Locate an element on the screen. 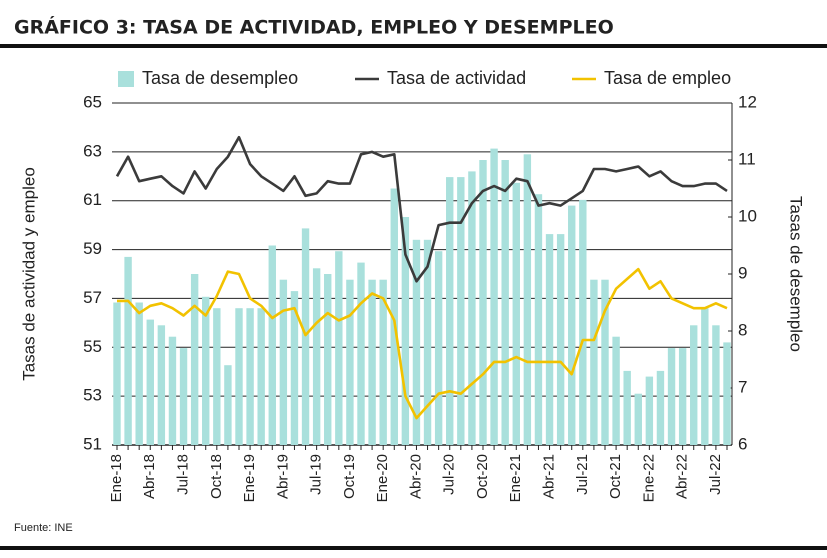 This screenshot has width=827, height=558. legend-swatch is located at coordinates (126, 79).